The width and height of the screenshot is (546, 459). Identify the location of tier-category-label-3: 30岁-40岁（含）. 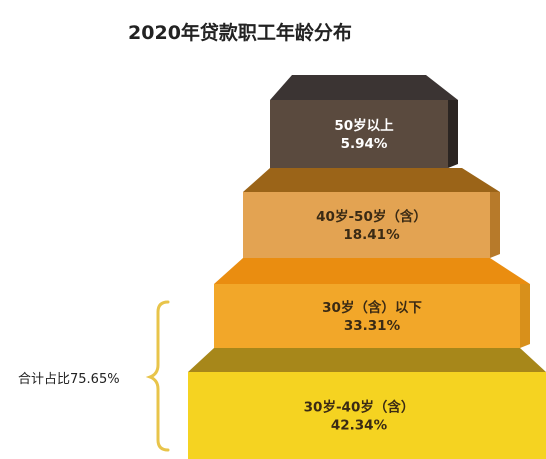
(359, 407).